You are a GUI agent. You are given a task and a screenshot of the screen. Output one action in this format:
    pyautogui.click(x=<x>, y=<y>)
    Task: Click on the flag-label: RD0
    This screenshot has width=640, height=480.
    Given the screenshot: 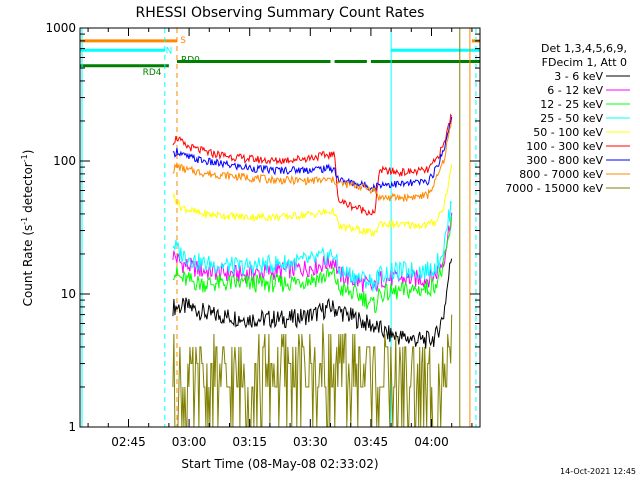 What is the action you would take?
    pyautogui.click(x=190, y=60)
    